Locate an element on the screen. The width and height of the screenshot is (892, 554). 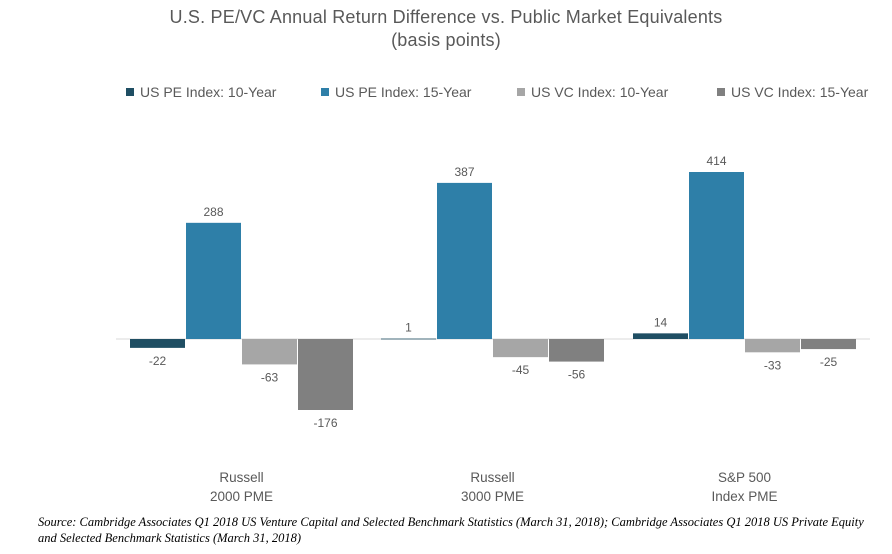
chart-subtitle: (basis points) is located at coordinates (446, 40).